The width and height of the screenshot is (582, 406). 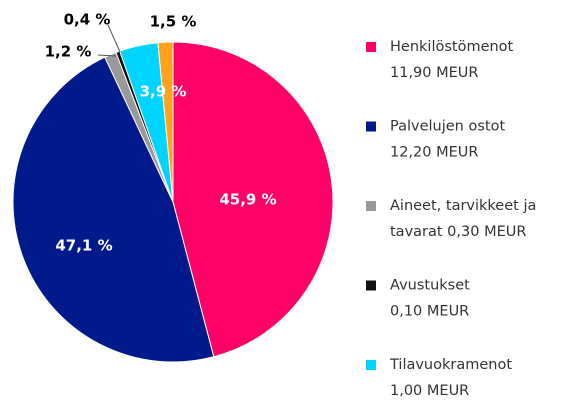 I want to click on data-label: 0,4 %, so click(x=87, y=20).